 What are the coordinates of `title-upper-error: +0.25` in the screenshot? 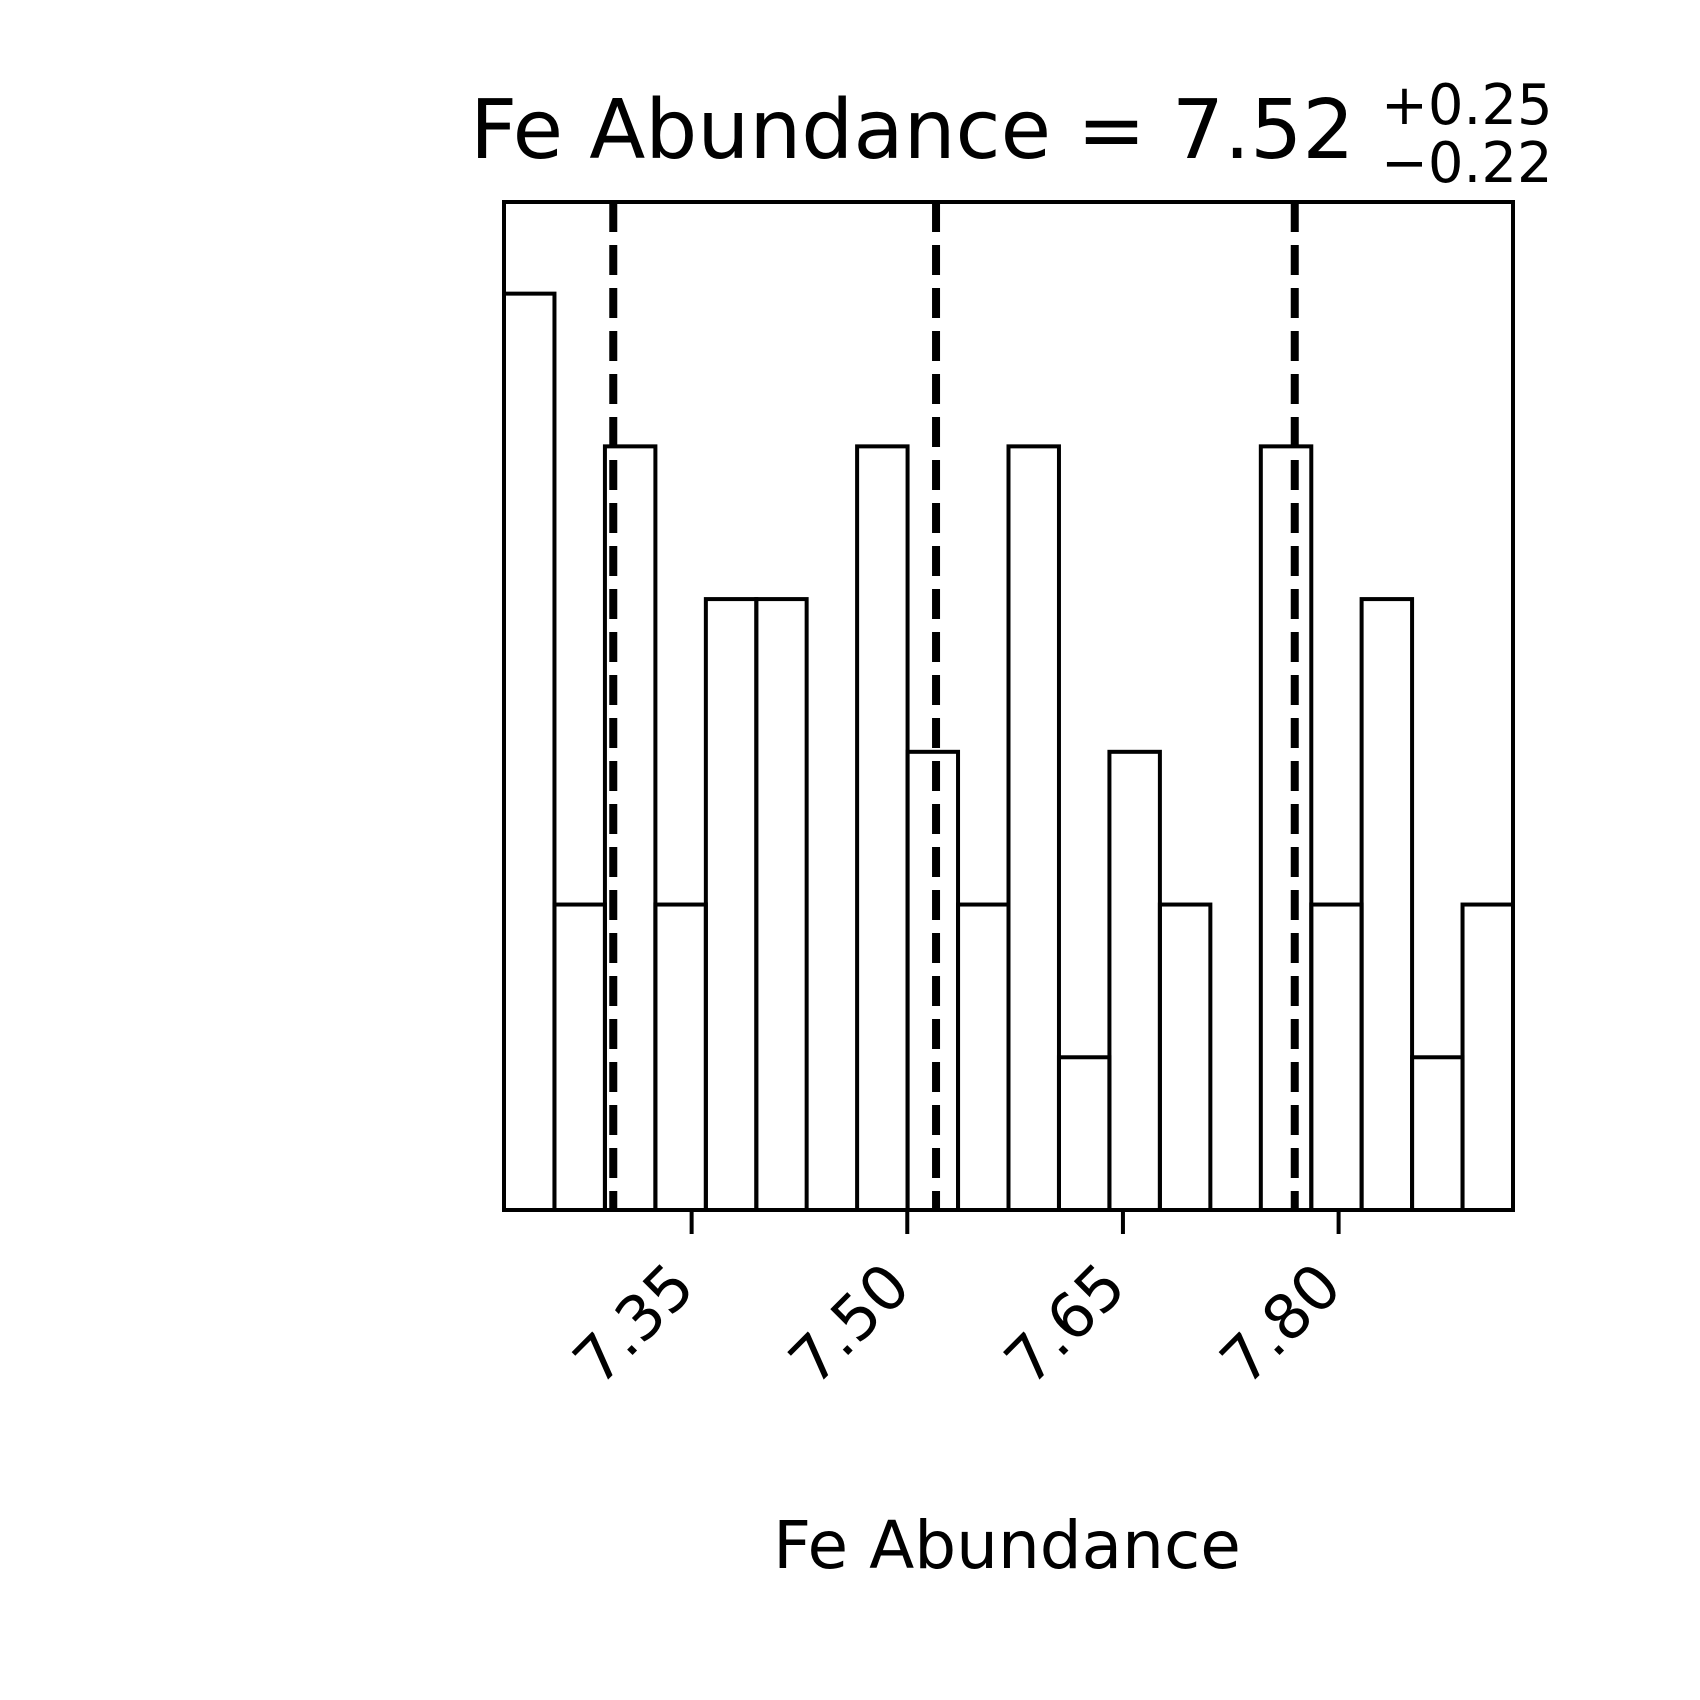 It's located at (1467, 105).